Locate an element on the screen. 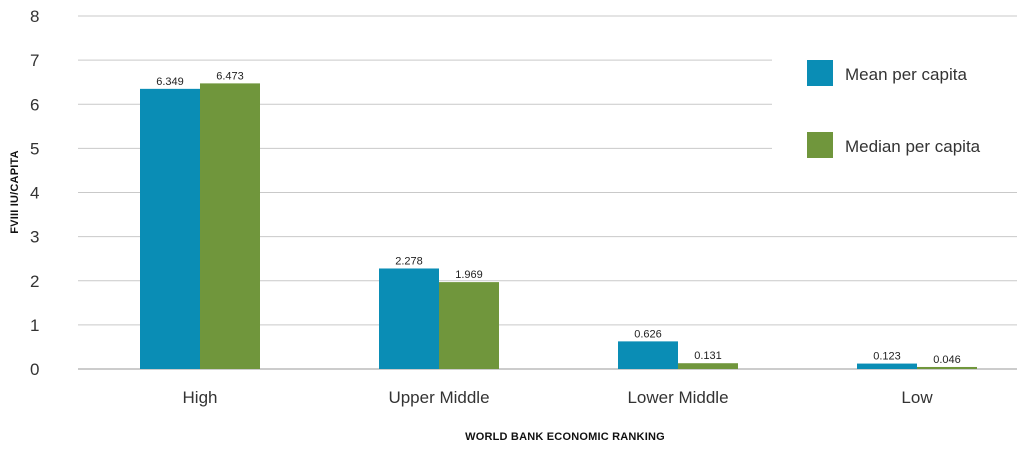 The height and width of the screenshot is (449, 1024). legend: Mean per capita Median per capita is located at coordinates (894, 109).